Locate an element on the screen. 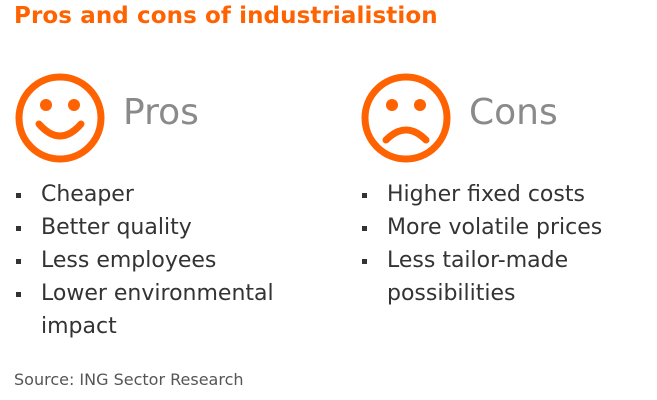 The height and width of the screenshot is (400, 657). smiley-face-icon is located at coordinates (60, 118).